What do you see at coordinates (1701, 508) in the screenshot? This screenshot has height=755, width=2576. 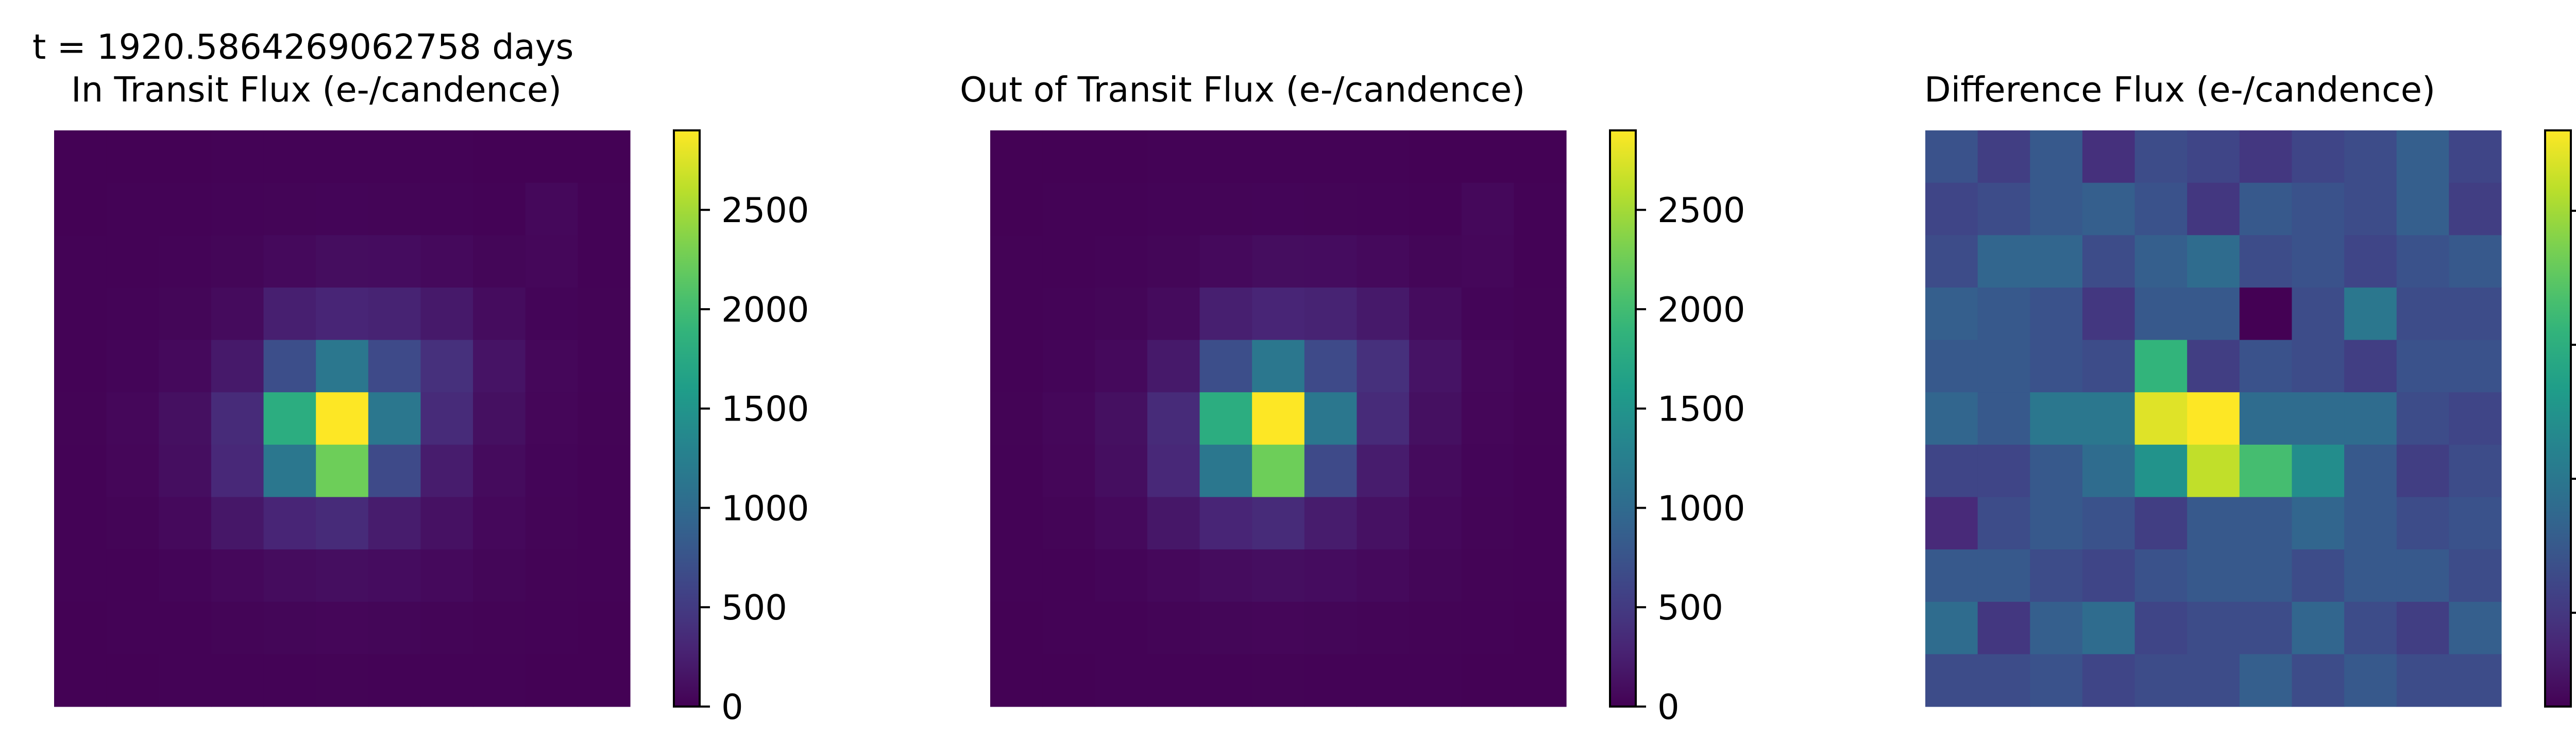 I see `colorbar-tick-label: 1000` at bounding box center [1701, 508].